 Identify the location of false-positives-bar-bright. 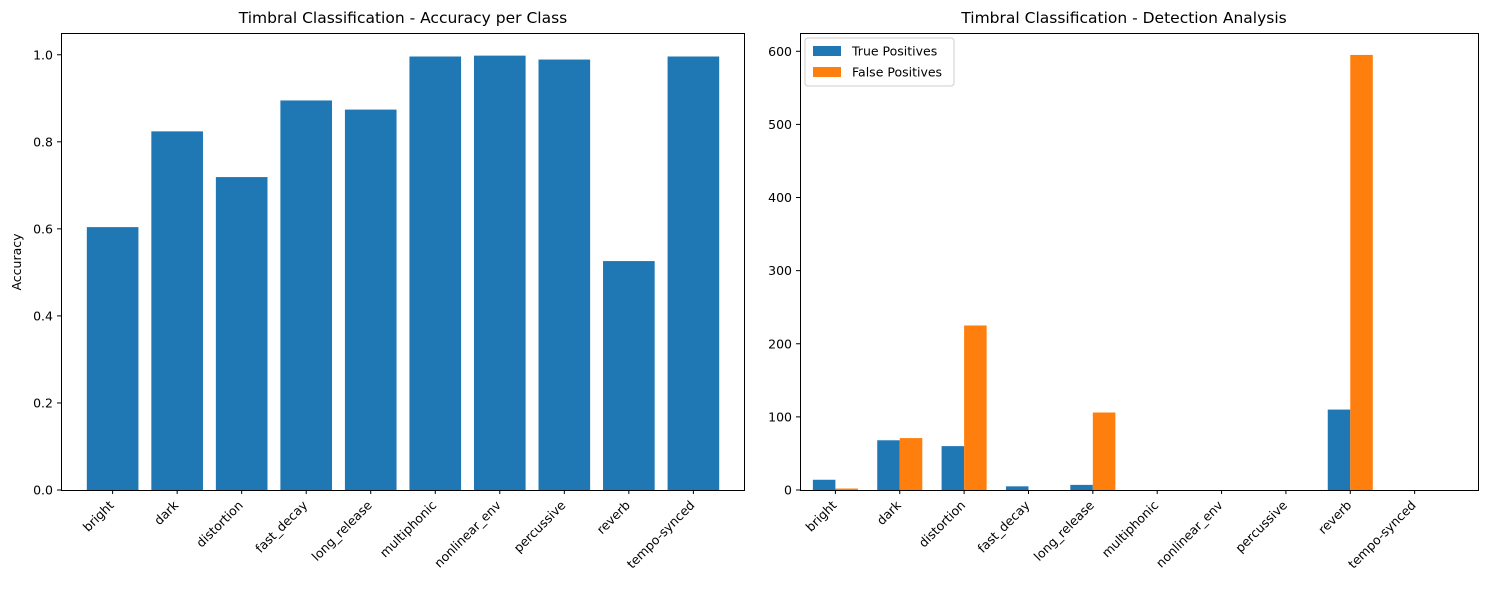
(846, 489).